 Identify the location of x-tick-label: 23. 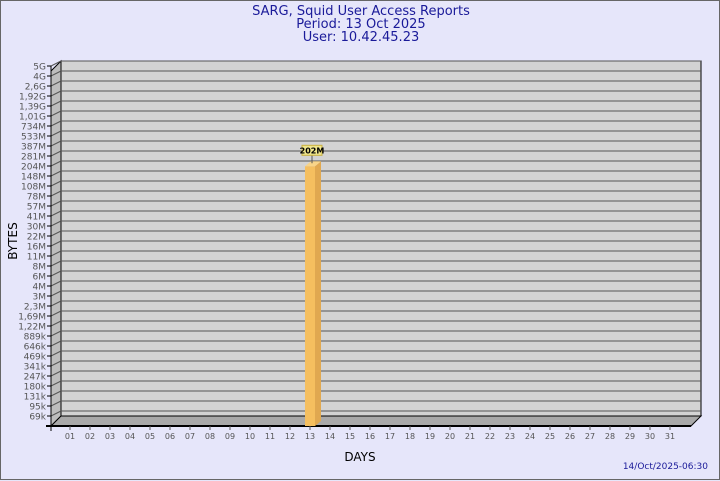
(510, 436).